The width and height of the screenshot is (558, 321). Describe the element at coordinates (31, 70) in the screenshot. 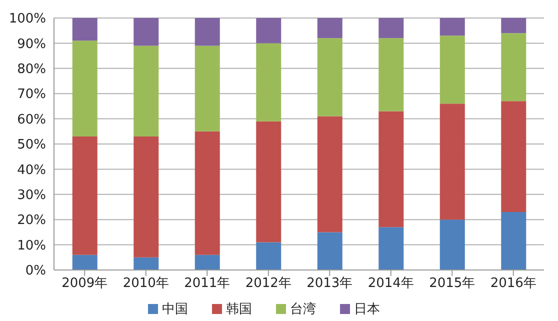

I see `y-tick-label: 80%` at that location.